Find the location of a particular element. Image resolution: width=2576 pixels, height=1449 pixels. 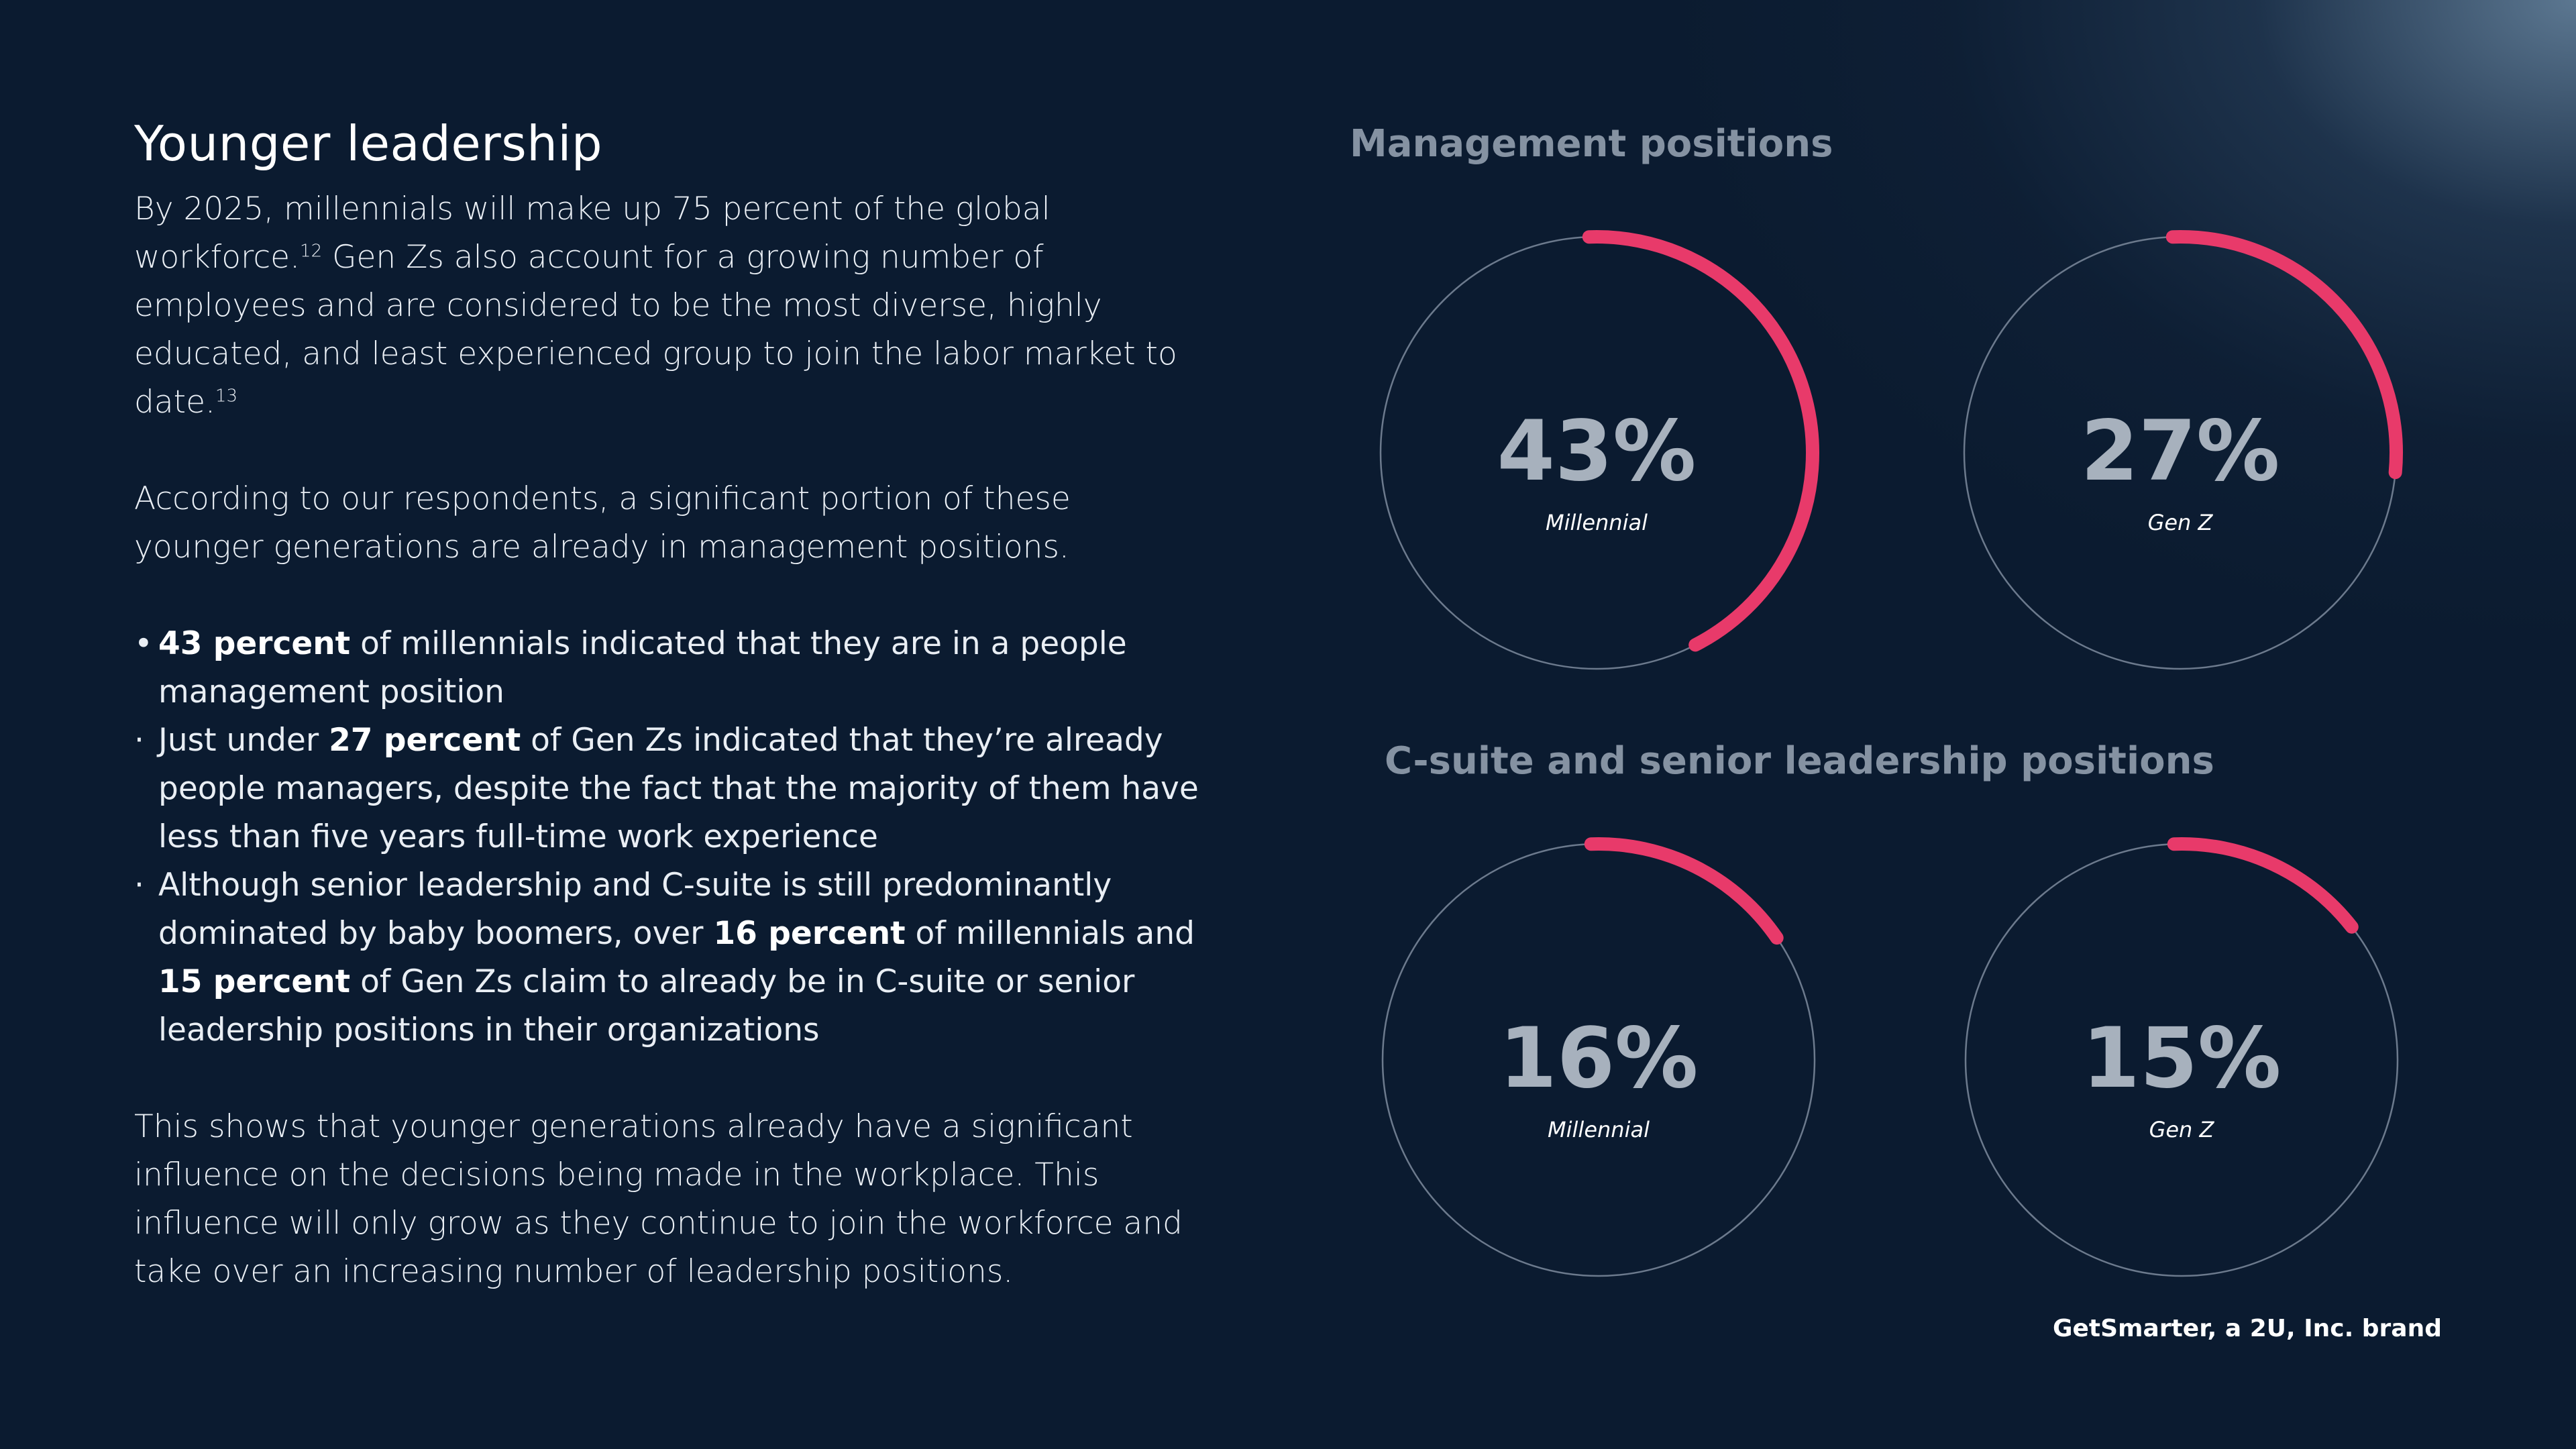

category-label-0: Millennial is located at coordinates (1597, 522).